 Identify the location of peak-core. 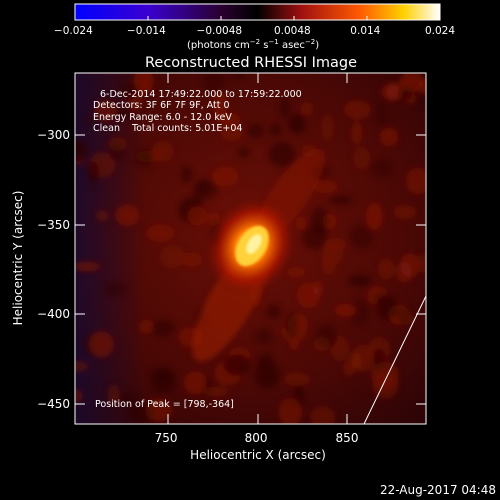
(254, 244).